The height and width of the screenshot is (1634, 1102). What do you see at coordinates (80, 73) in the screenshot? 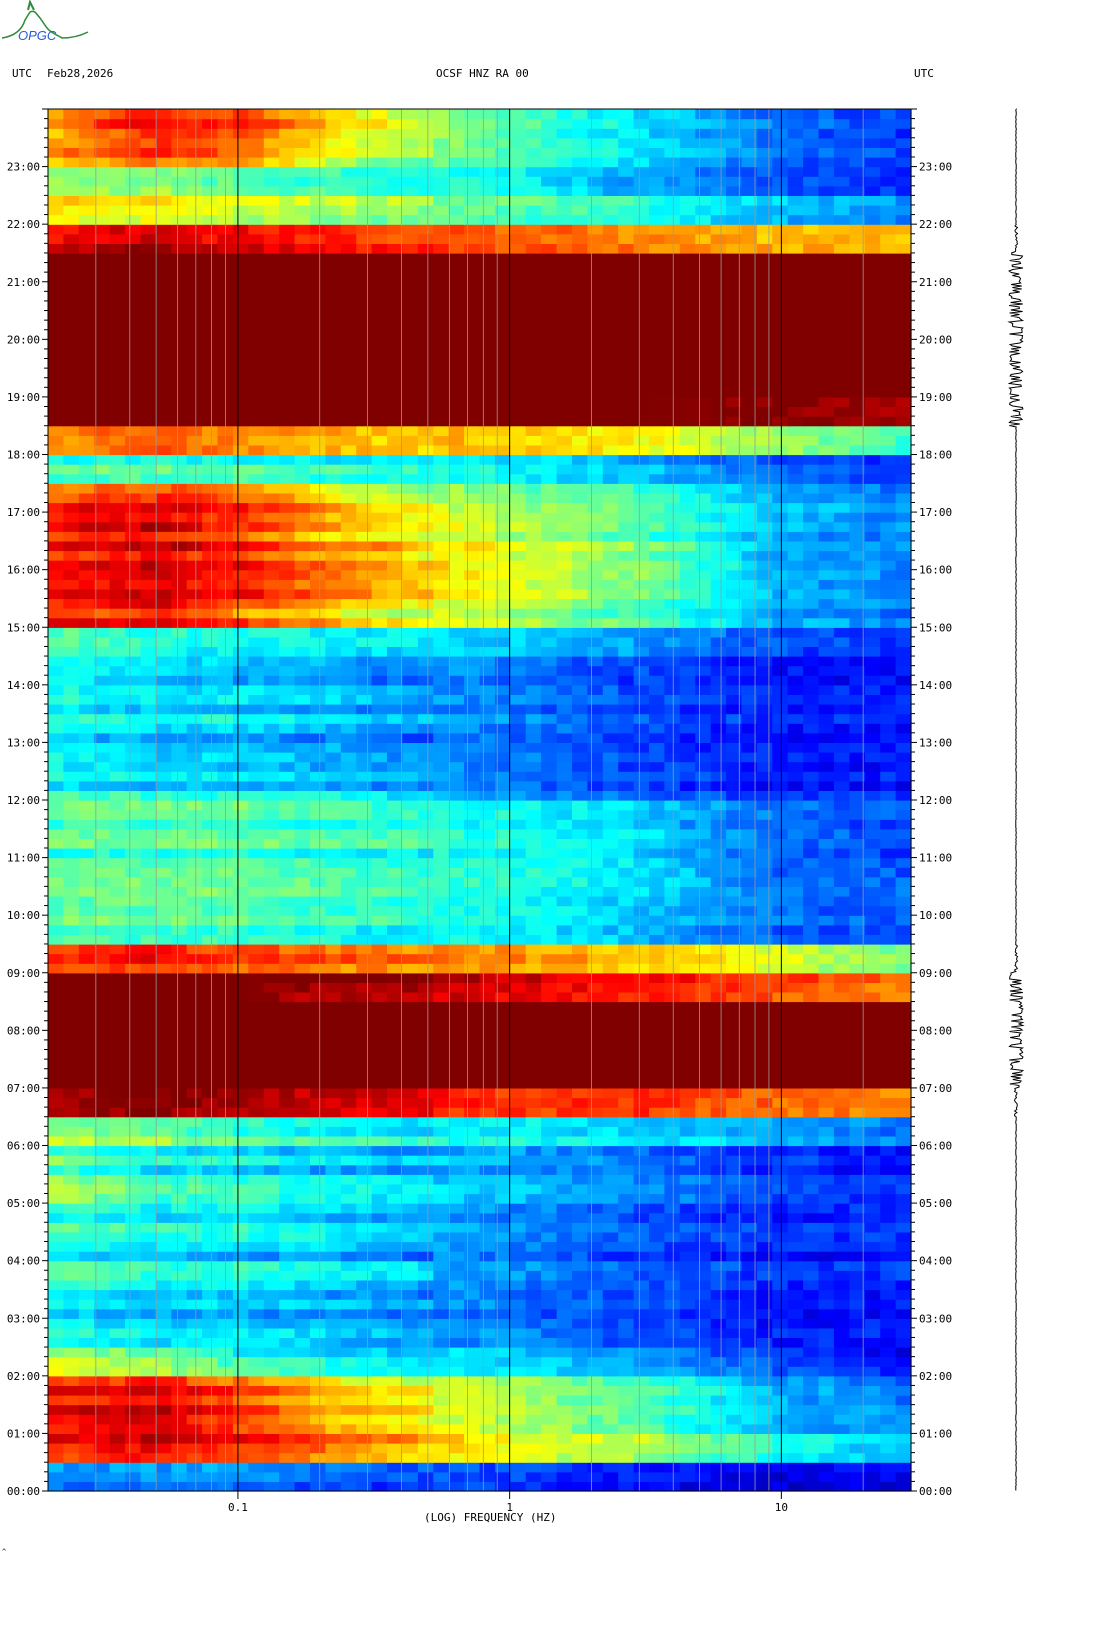
I see `date-label: Feb28,2026` at bounding box center [80, 73].